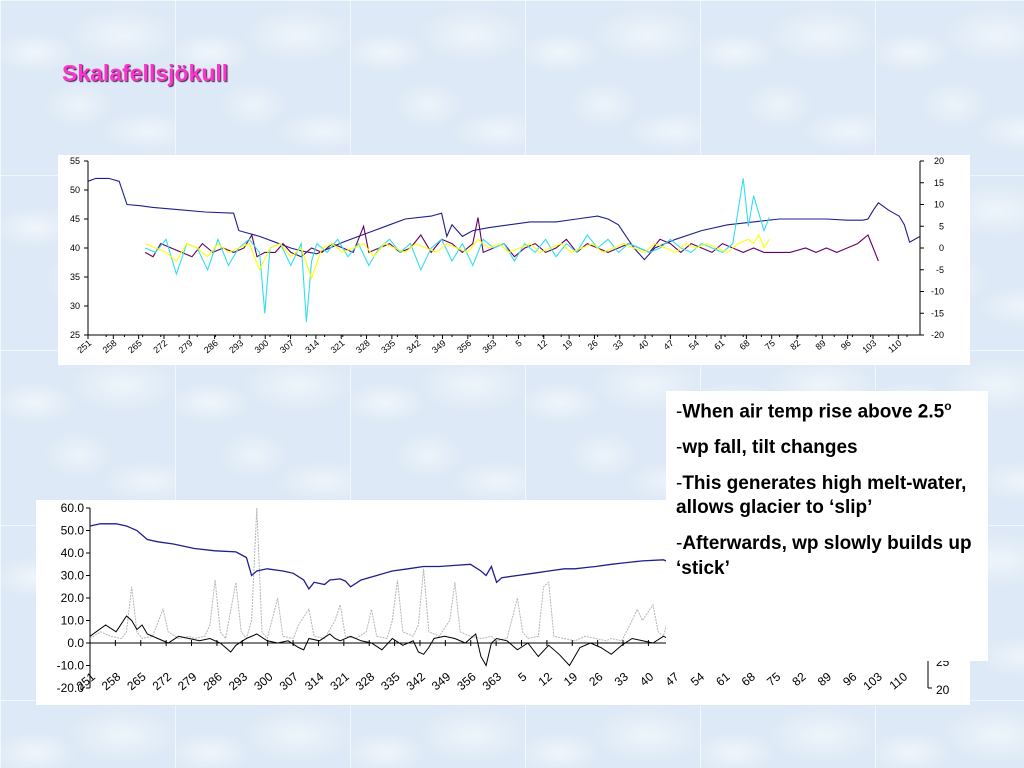 The image size is (1024, 768). Describe the element at coordinates (940, 270) in the screenshot. I see `y2-tick-label: -5` at that location.